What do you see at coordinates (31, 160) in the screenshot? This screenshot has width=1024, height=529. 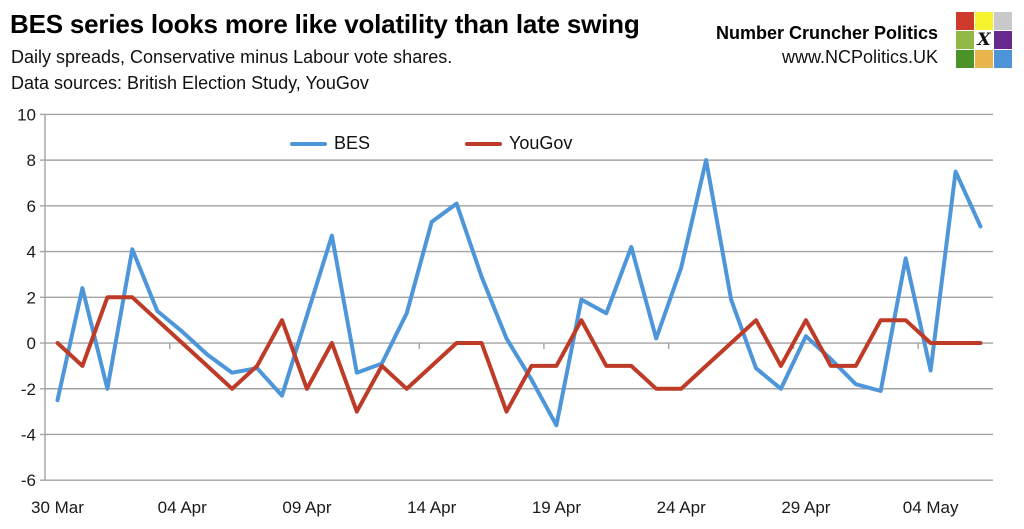 I see `y-axis-label: 8` at bounding box center [31, 160].